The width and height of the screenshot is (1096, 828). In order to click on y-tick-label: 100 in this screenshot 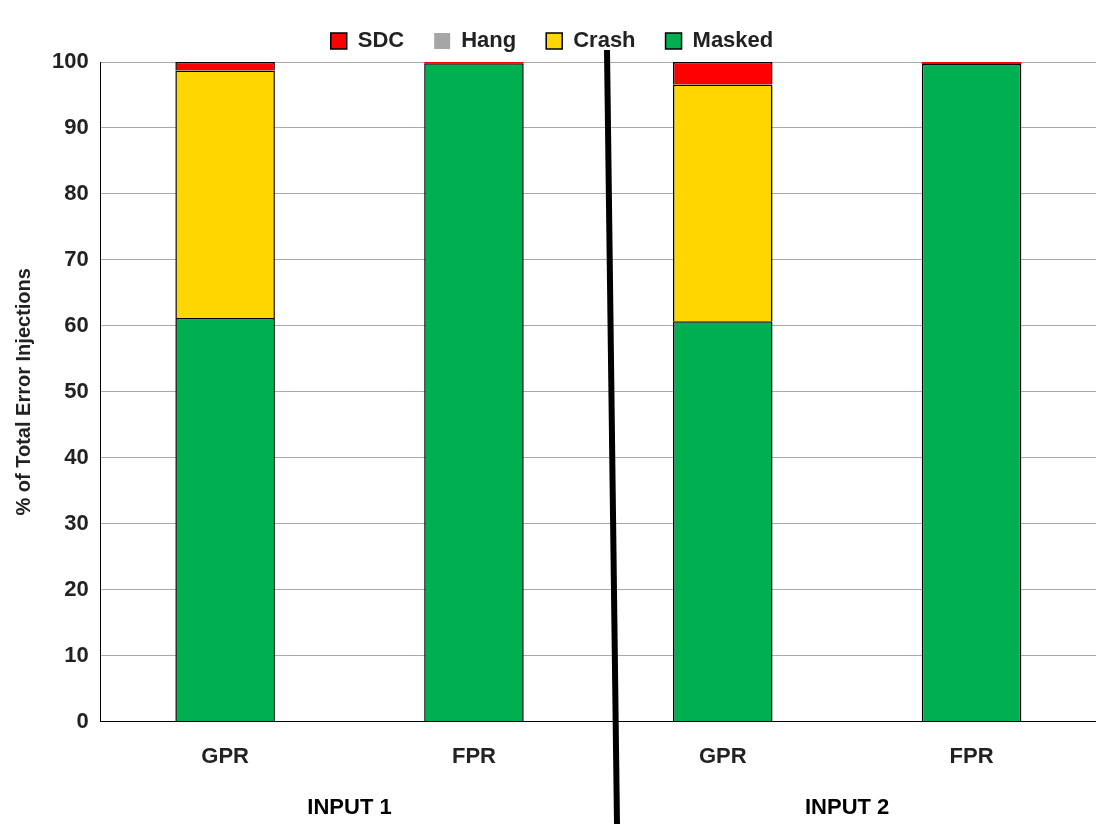, I will do `click(70, 61)`.